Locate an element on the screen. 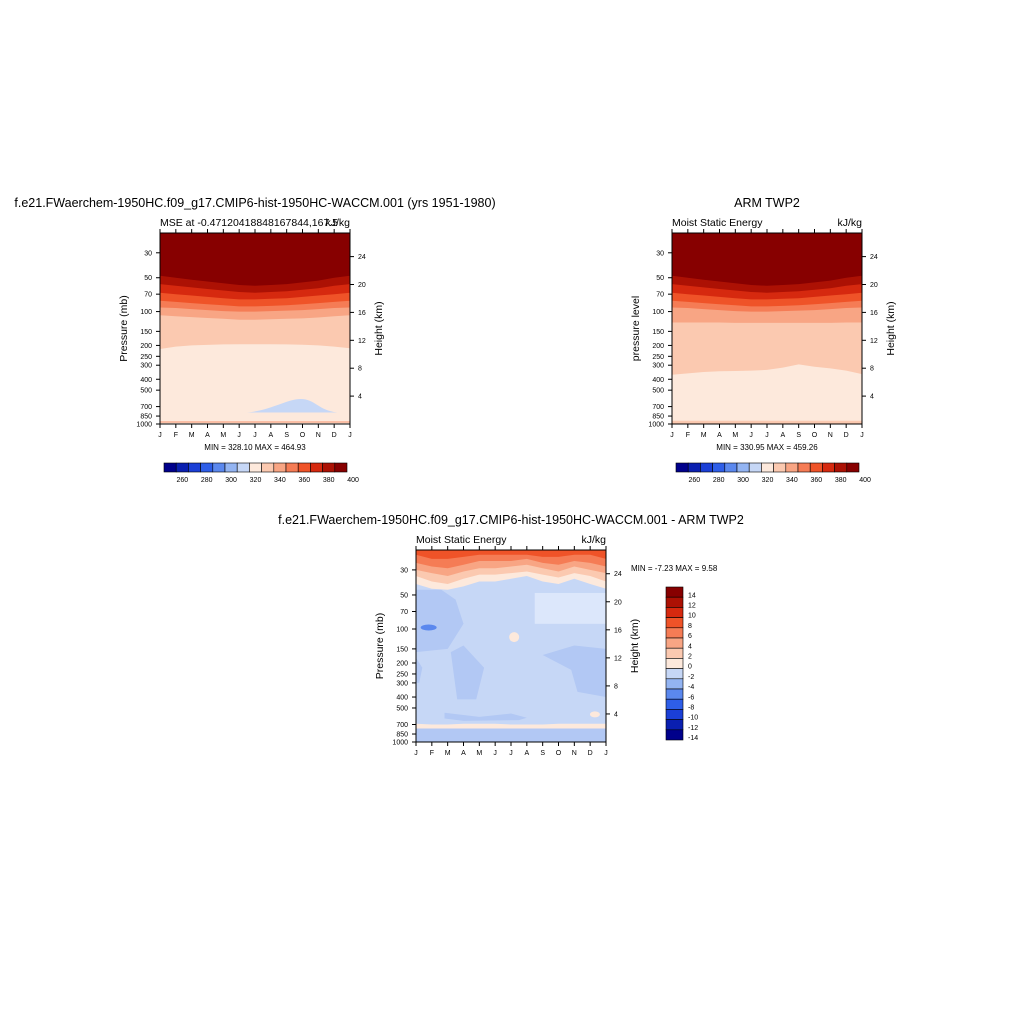 The width and height of the screenshot is (1024, 1024). y-tick-label: 850 is located at coordinates (146, 417).